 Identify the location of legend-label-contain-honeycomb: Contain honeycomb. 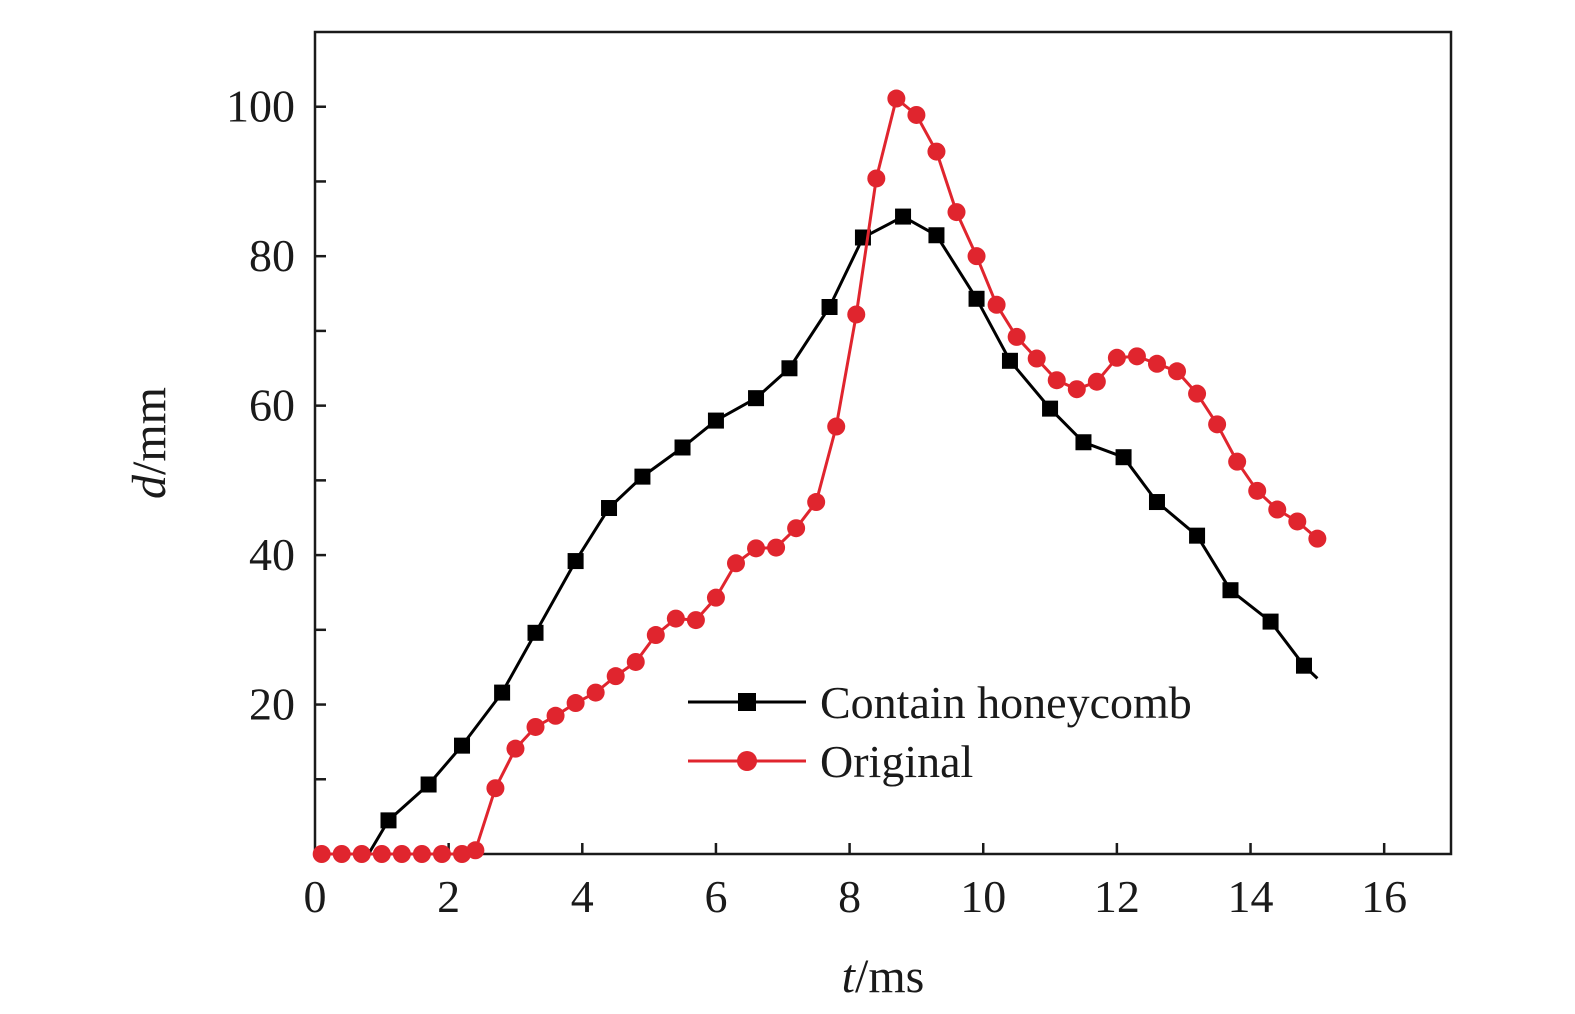
(1006, 702).